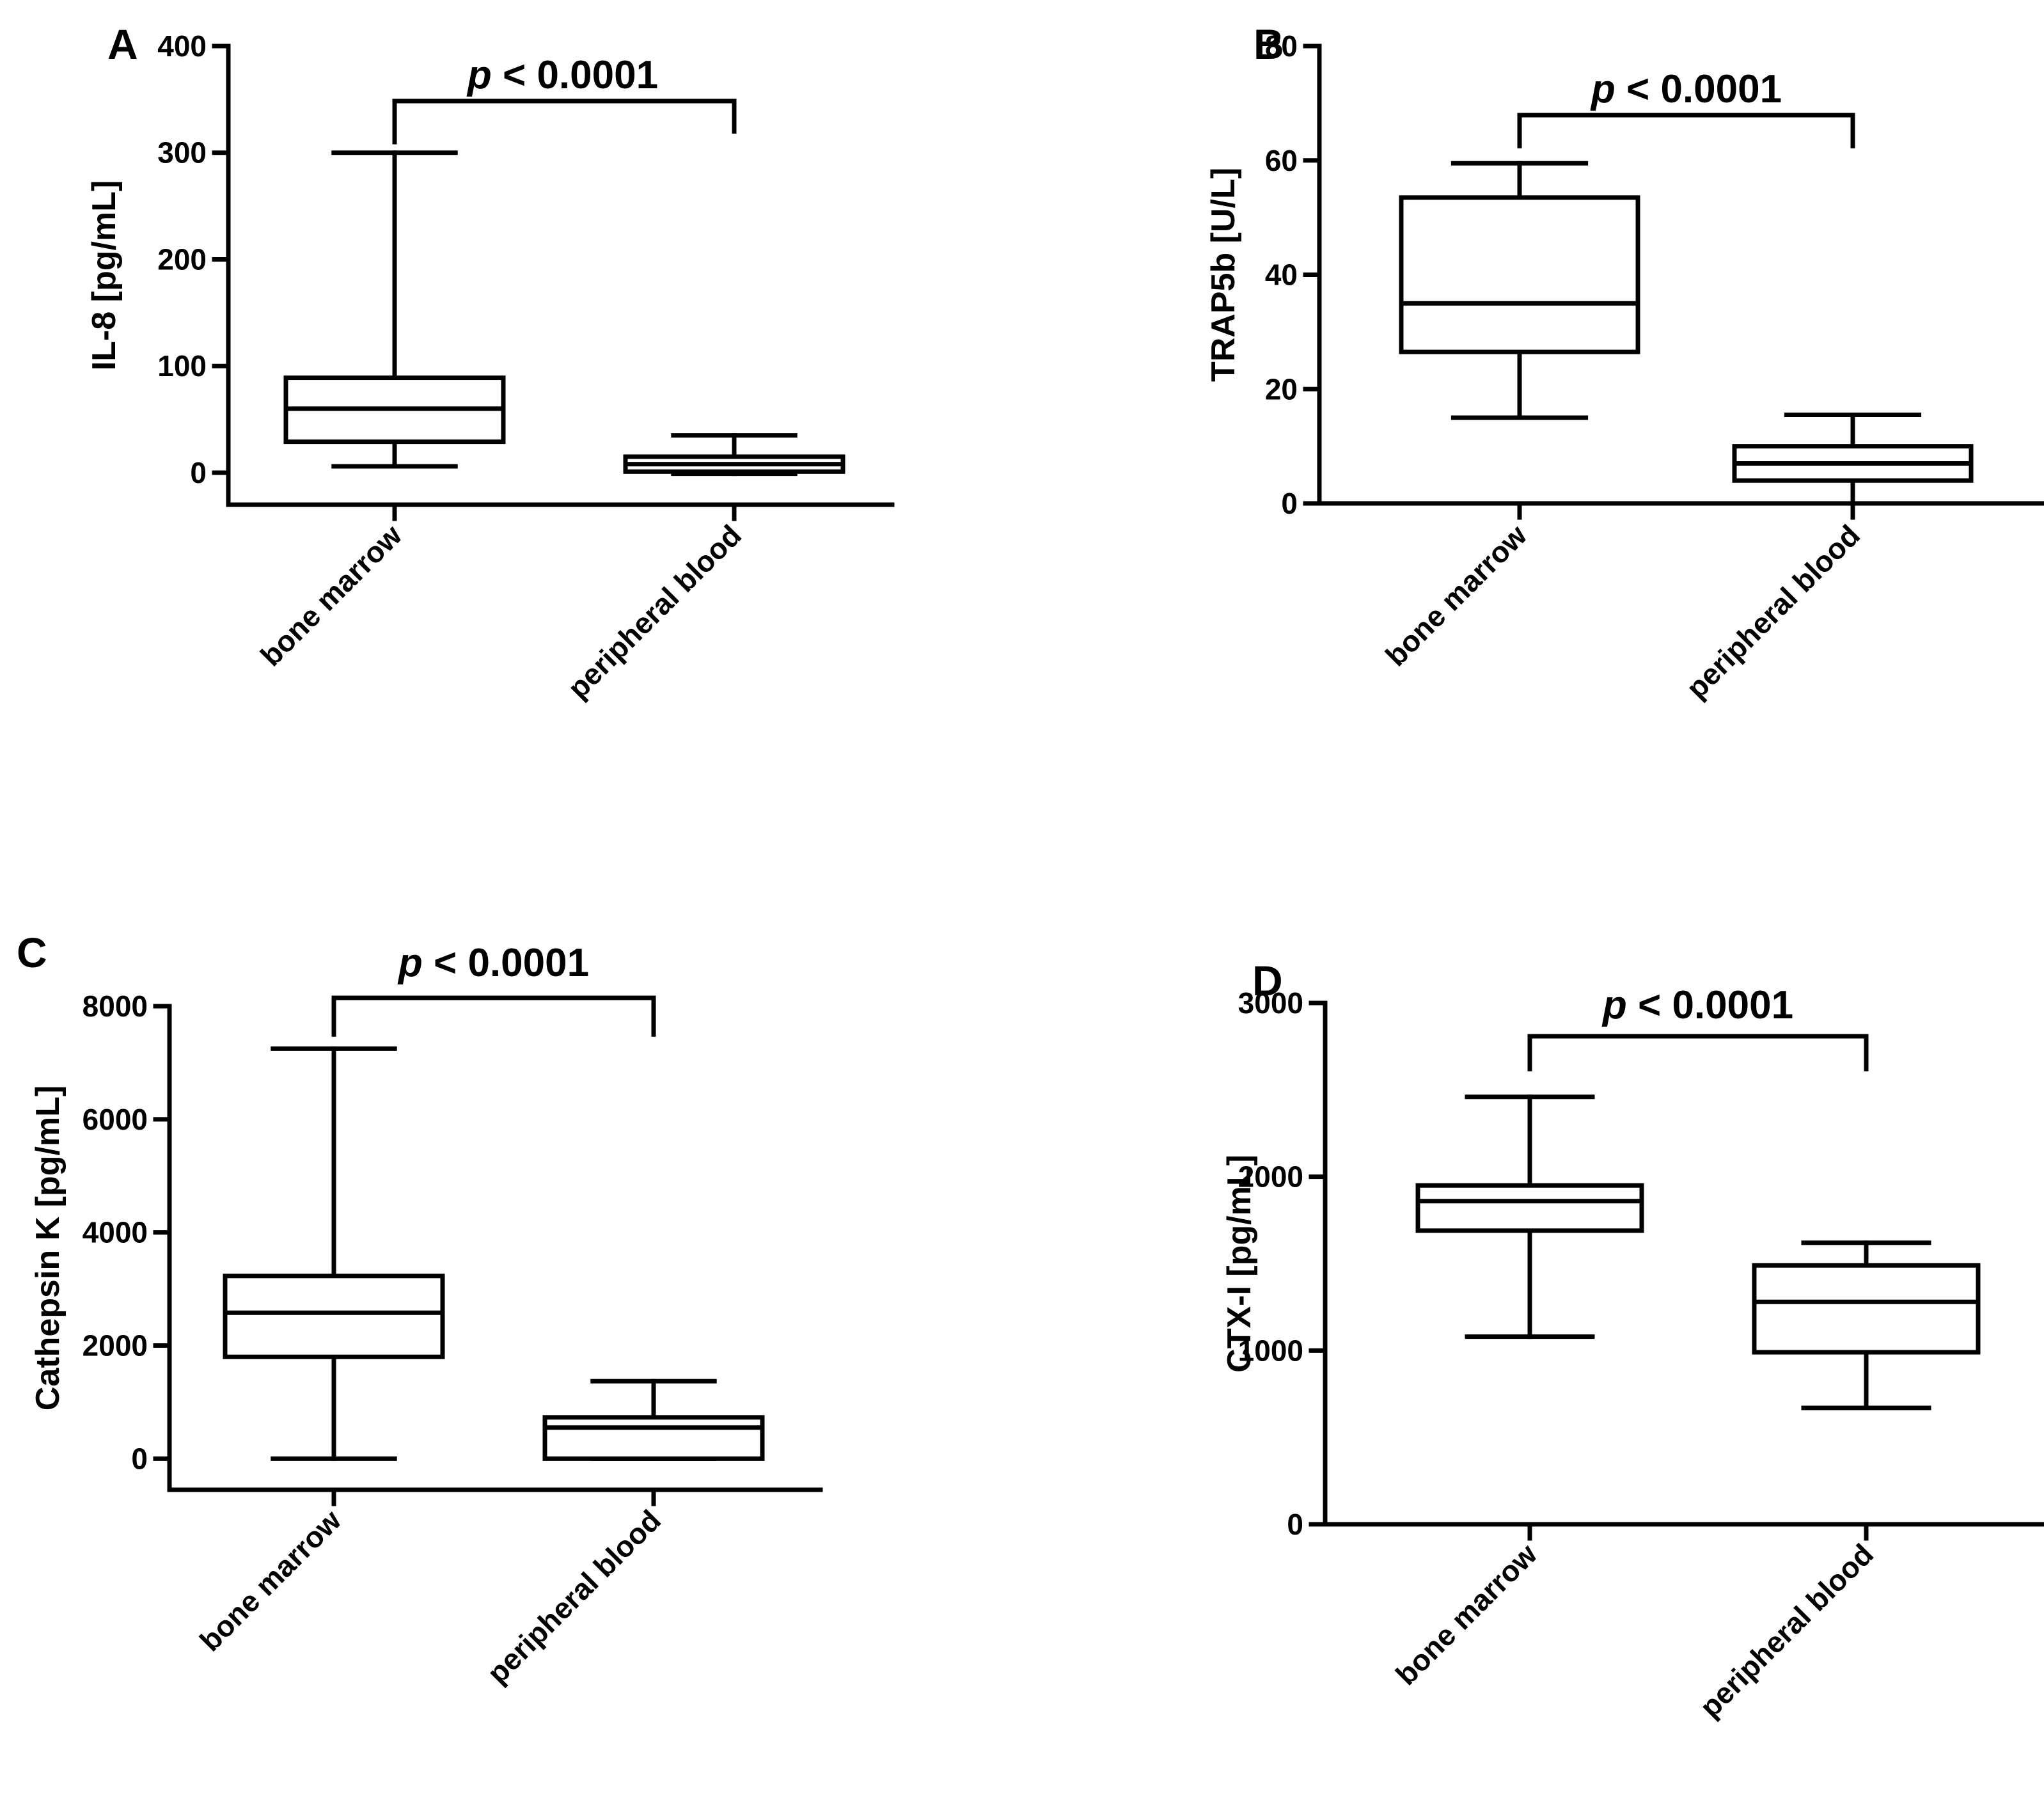 The width and height of the screenshot is (2044, 1800). Describe the element at coordinates (182, 366) in the screenshot. I see `y-tick-label: 100` at that location.